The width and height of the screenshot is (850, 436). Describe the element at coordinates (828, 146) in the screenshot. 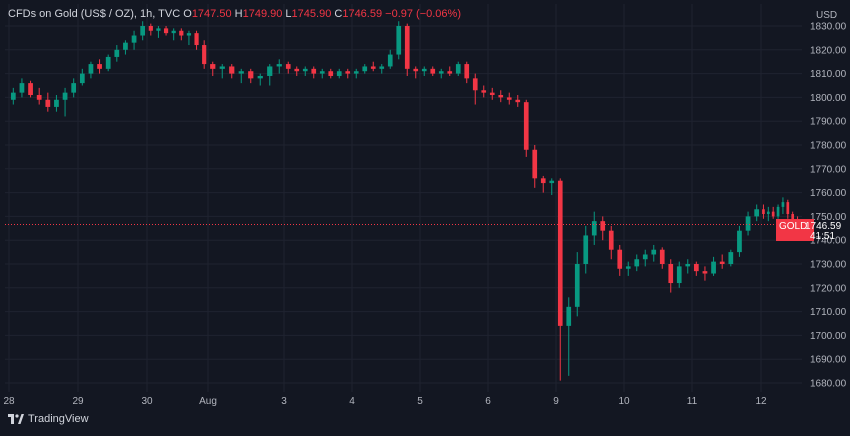

I see `y-tick-label: 1780.00` at that location.